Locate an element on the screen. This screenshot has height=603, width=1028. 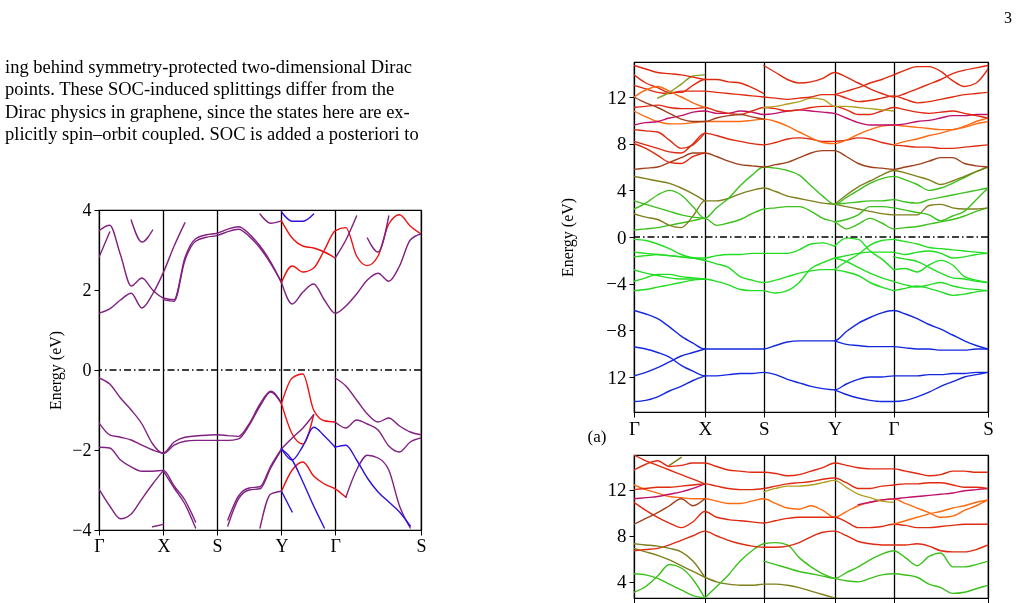
text: 3 is located at coordinates (1008, 17).